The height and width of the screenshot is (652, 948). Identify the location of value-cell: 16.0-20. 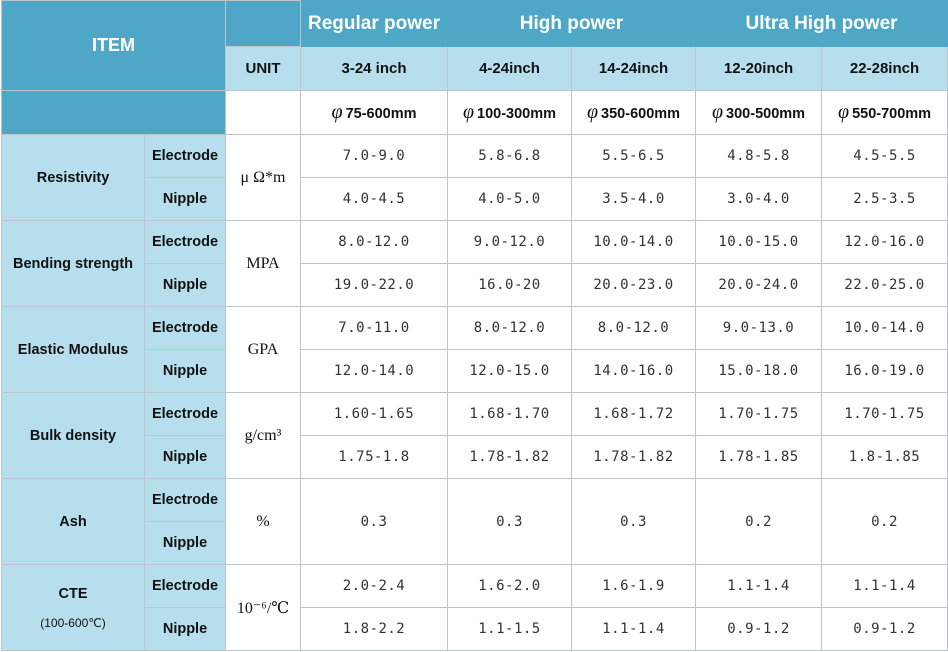
(509, 285).